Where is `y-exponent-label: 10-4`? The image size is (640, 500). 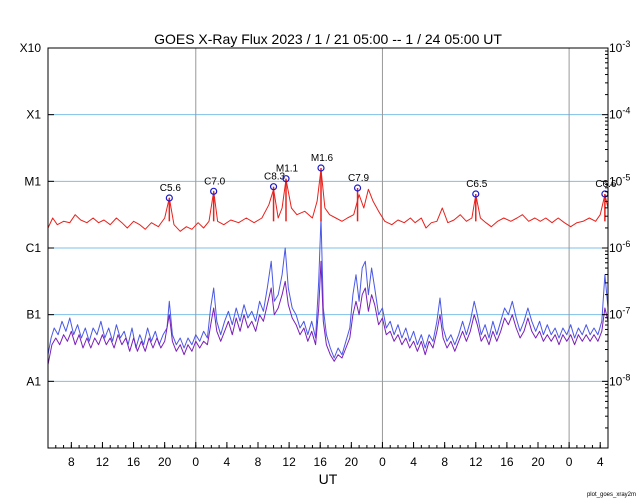
y-exponent-label: 10-4 is located at coordinates (619, 114).